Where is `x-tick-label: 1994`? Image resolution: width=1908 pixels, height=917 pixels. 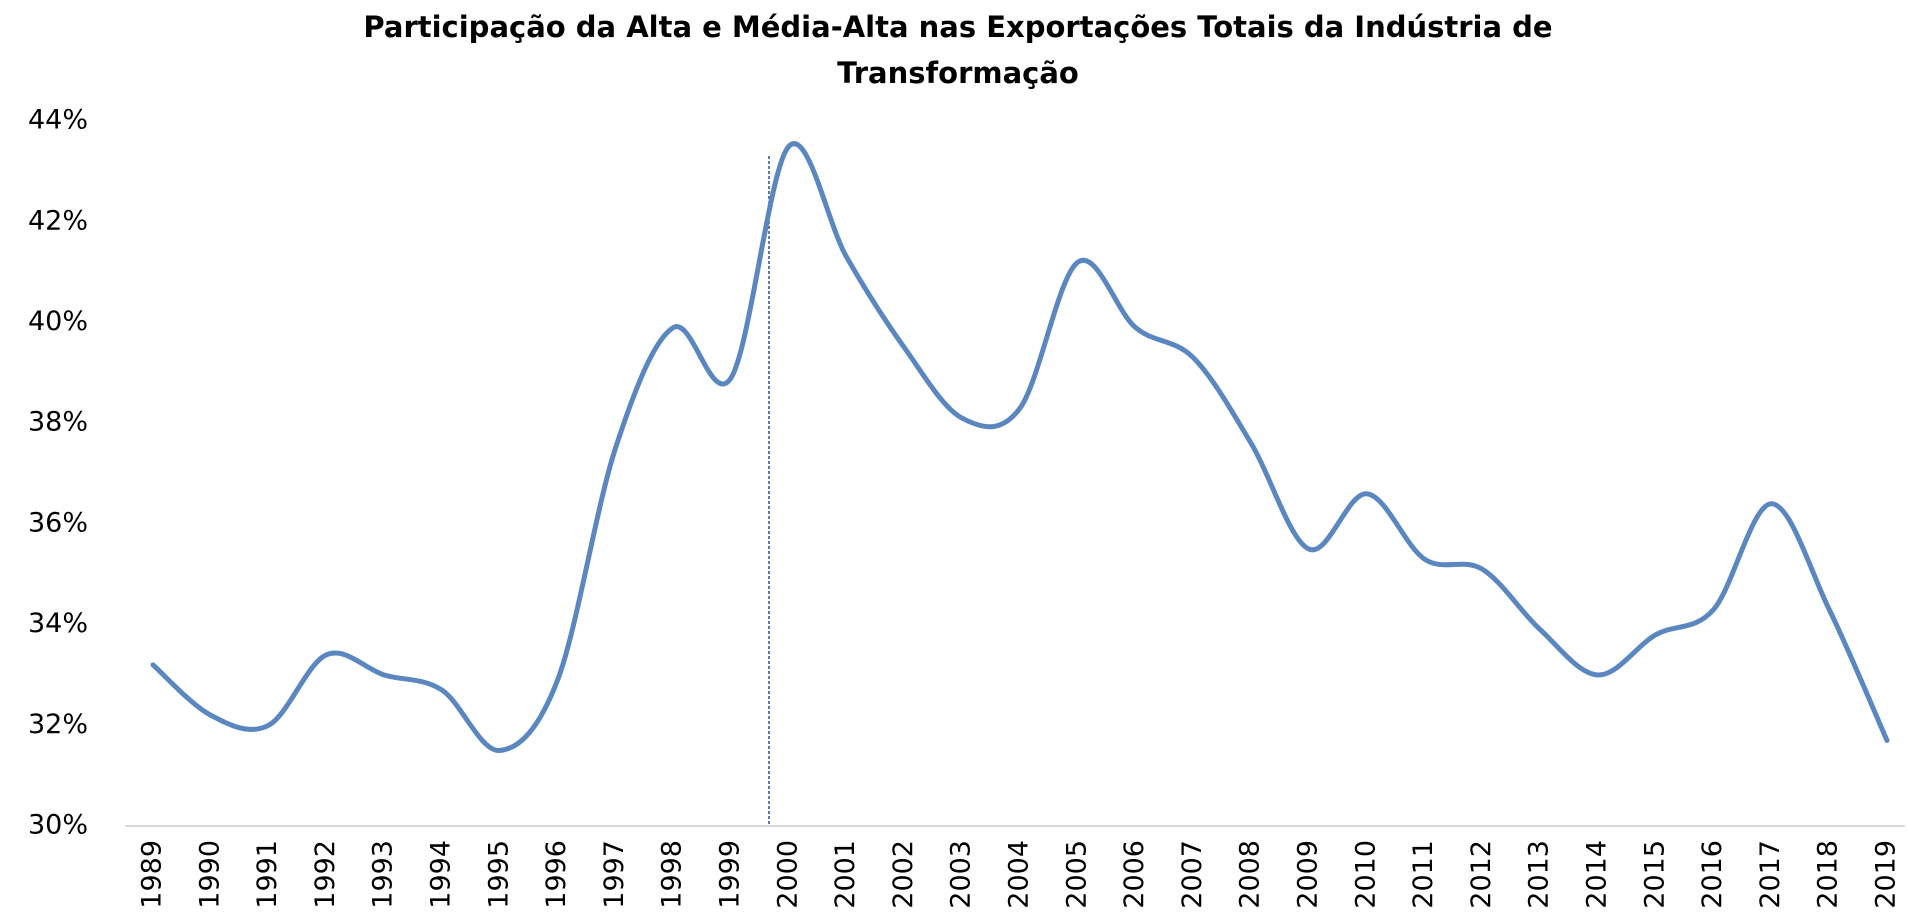 x-tick-label: 1994 is located at coordinates (441, 874).